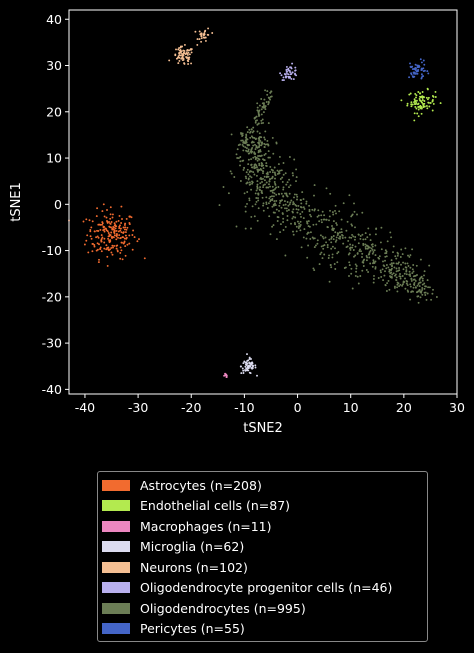 This screenshot has height=653, width=474. Describe the element at coordinates (298, 407) in the screenshot. I see `x-tick-label: 0` at that location.